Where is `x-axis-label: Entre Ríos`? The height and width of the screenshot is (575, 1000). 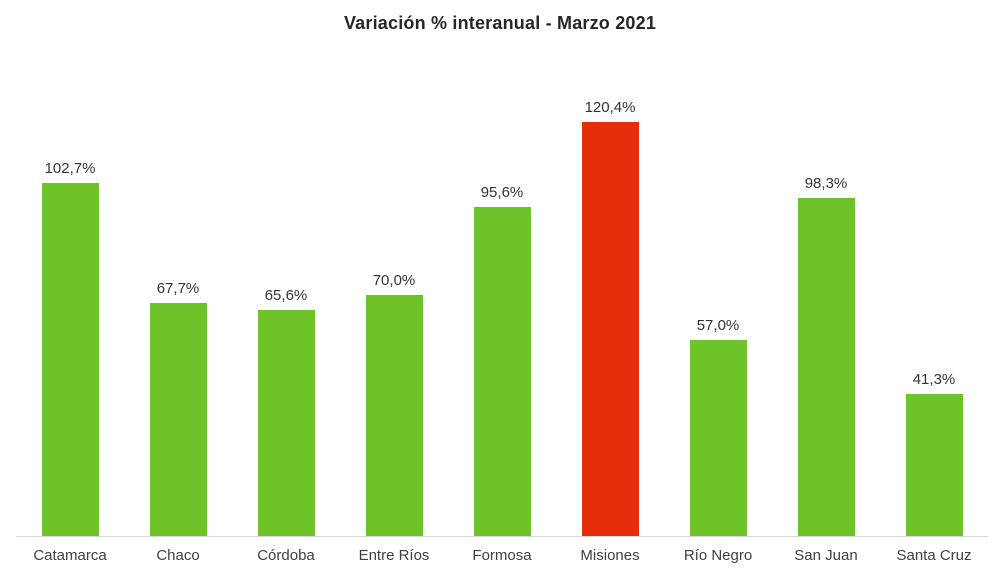
x-axis-label: Entre Ríos is located at coordinates (394, 555).